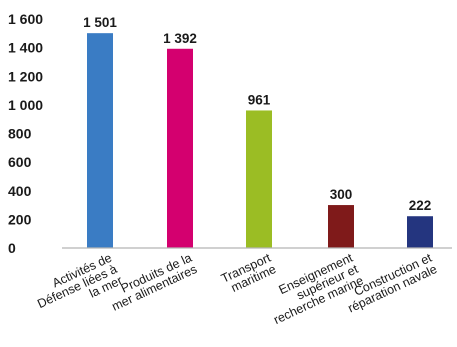 The height and width of the screenshot is (347, 457). What do you see at coordinates (25, 105) in the screenshot?
I see `y-tick-label: 1 000` at bounding box center [25, 105].